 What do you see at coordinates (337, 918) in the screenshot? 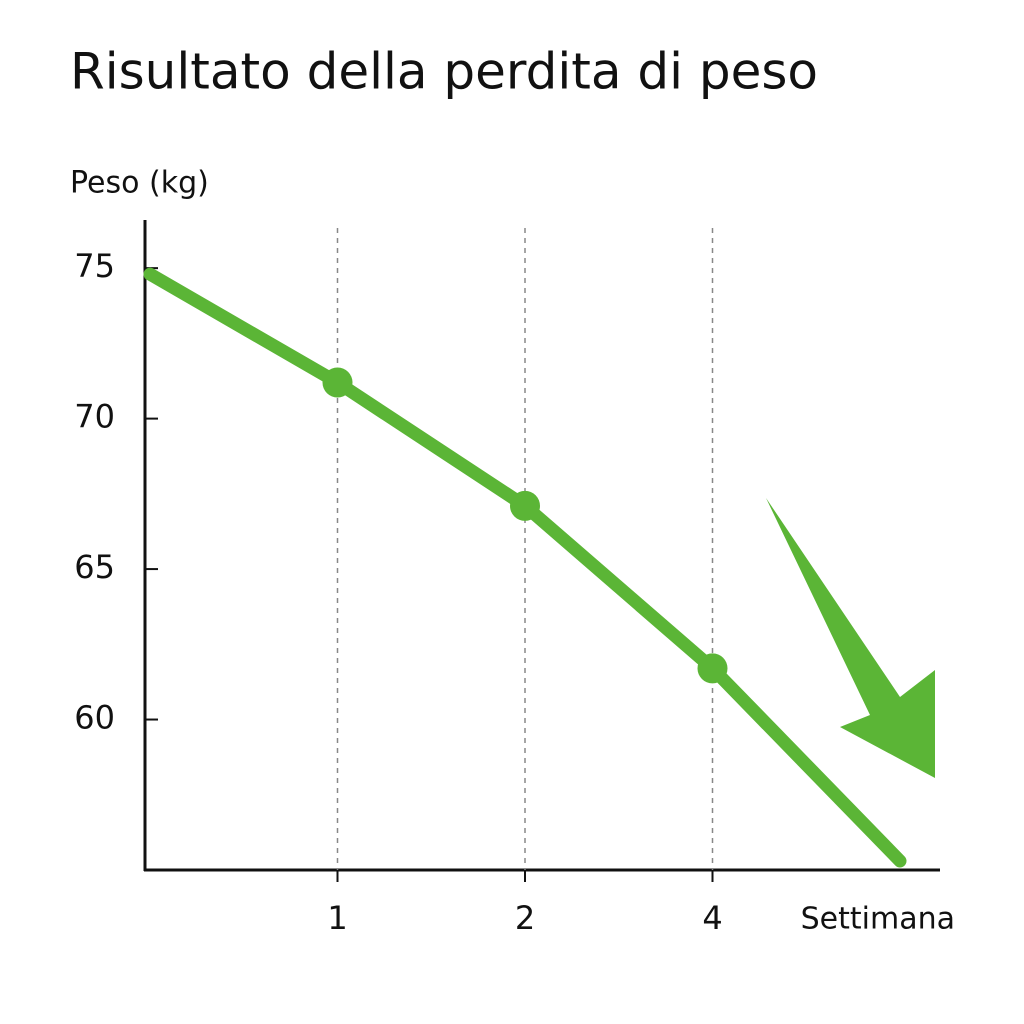
I see `x-tick-label: 1` at bounding box center [337, 918].